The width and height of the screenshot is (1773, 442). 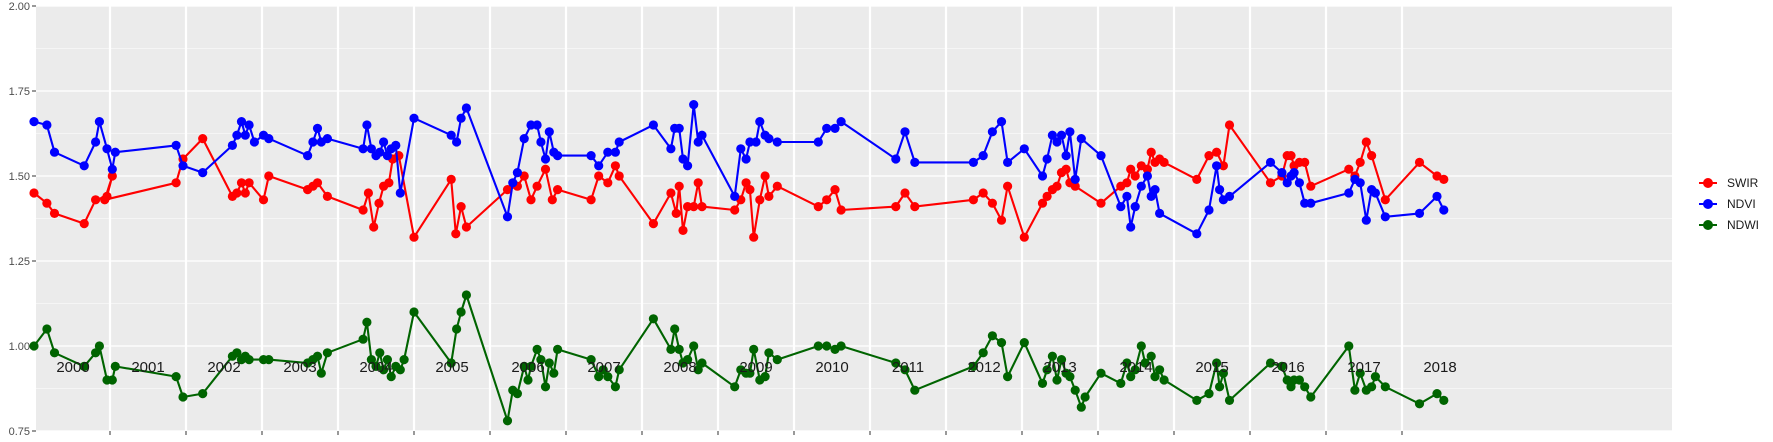 What do you see at coordinates (831, 367) in the screenshot?
I see `year-label: 2010` at bounding box center [831, 367].